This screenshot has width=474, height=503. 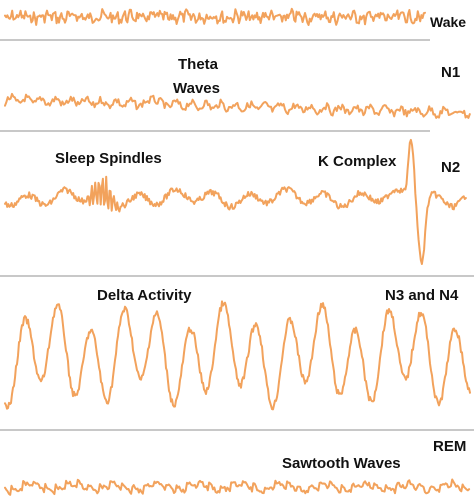 What do you see at coordinates (341, 463) in the screenshot?
I see `sawtooth-waves-annotation: Sawtooth Waves` at bounding box center [341, 463].